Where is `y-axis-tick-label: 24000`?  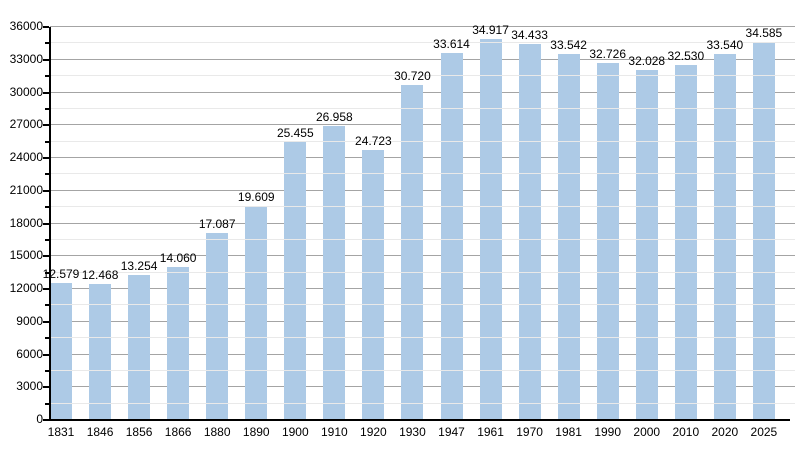
y-axis-tick-label: 24000 is located at coordinates (26, 157).